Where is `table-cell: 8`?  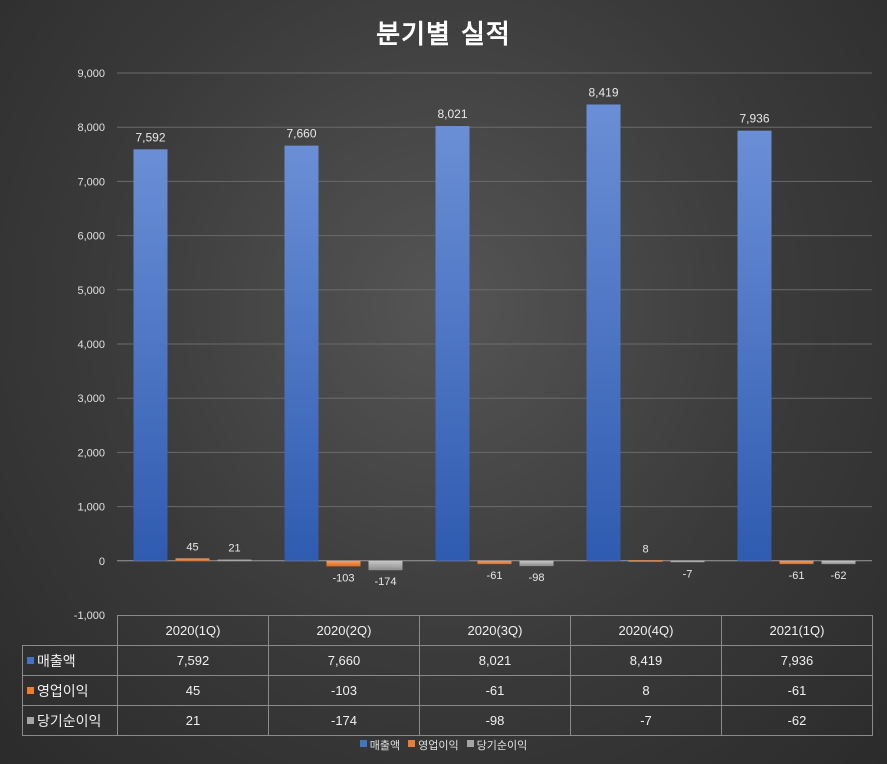 table-cell: 8 is located at coordinates (646, 690).